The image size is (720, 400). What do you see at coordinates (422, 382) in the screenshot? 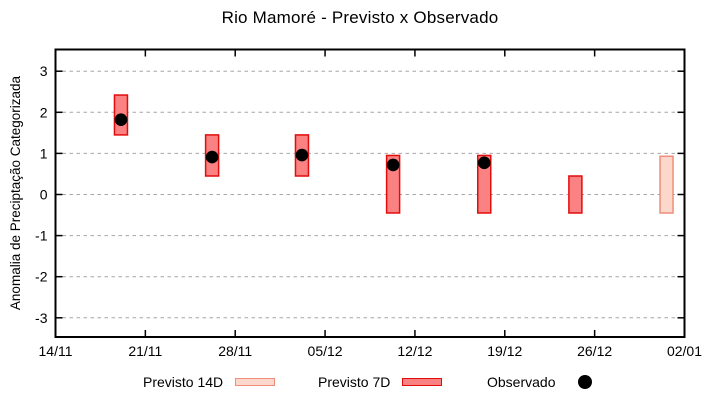
I see `previsto-7d-swatch-icon` at bounding box center [422, 382].